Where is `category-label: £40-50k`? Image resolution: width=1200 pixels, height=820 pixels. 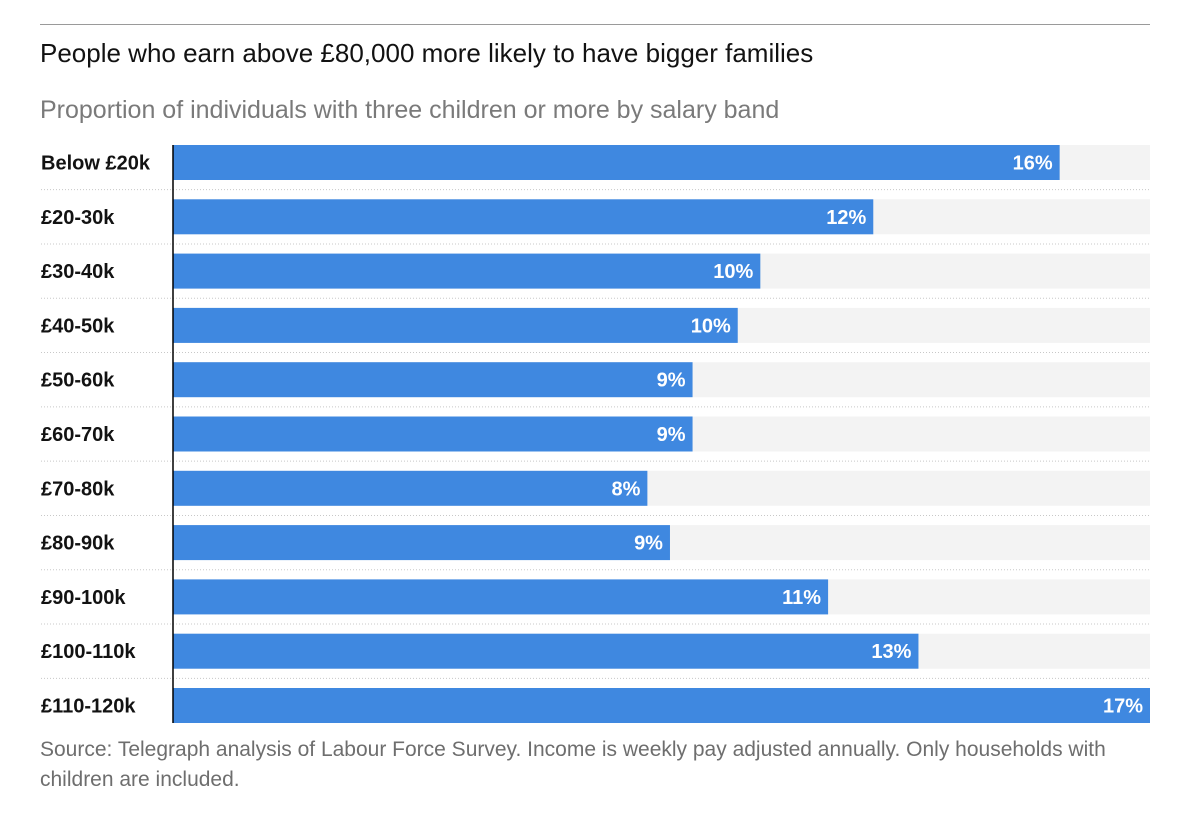 category-label: £40-50k is located at coordinates (78, 326).